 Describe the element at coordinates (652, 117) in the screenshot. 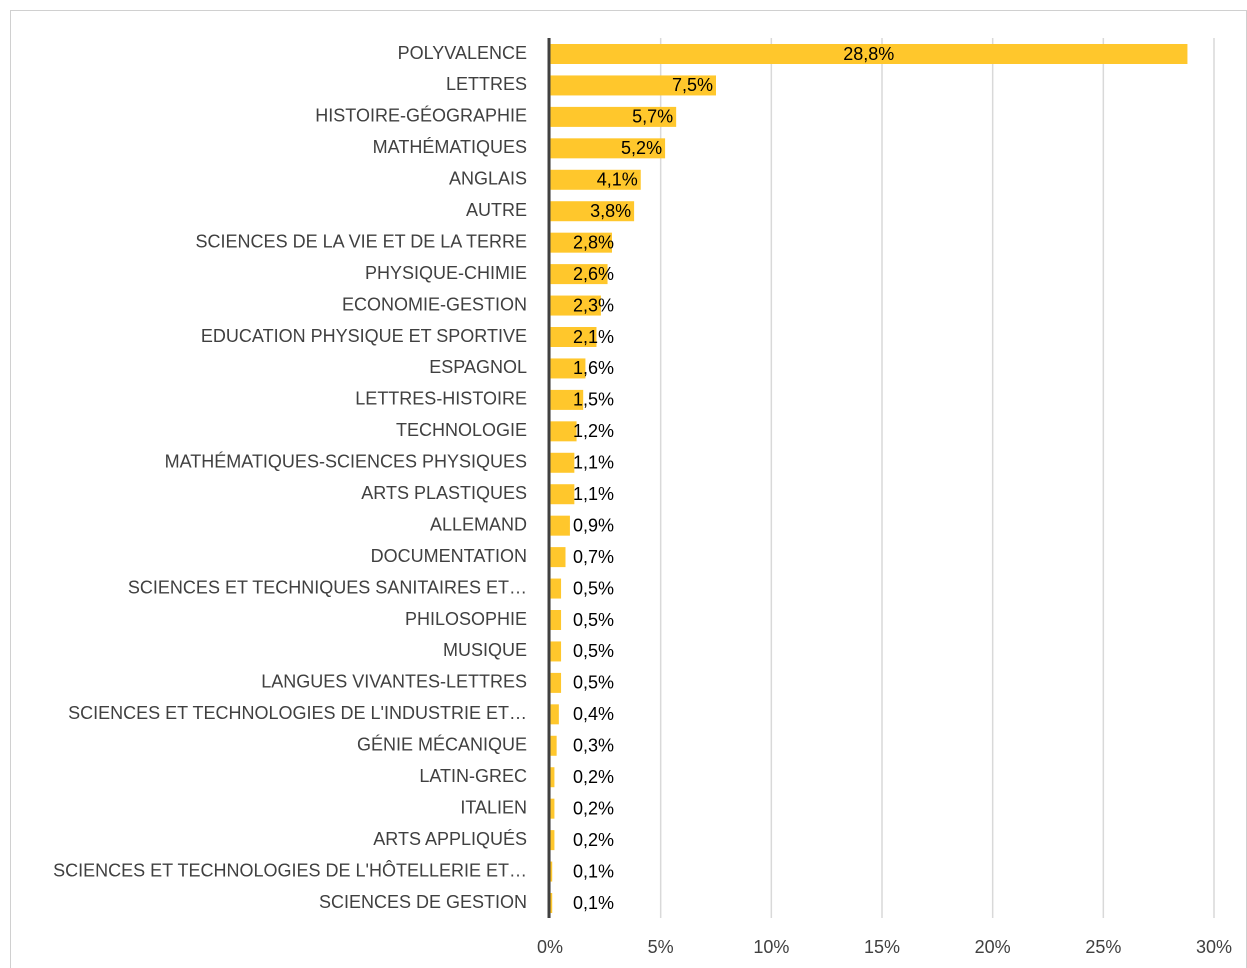

I see `value-label: 5,7%` at that location.